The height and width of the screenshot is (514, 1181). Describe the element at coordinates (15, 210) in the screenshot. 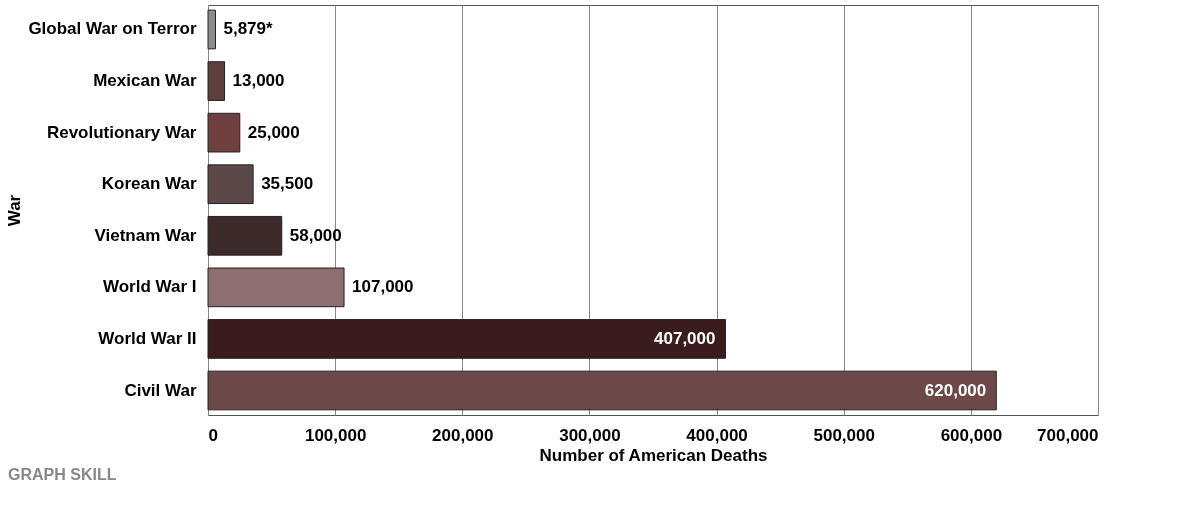

I see `y-axis-title: War` at that location.